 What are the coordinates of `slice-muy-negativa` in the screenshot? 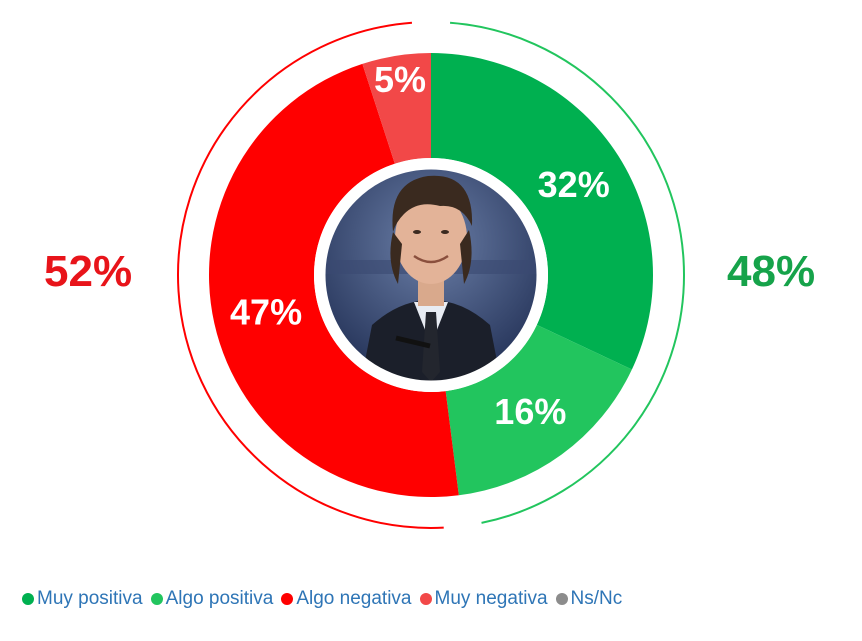 It's located at (396, 108).